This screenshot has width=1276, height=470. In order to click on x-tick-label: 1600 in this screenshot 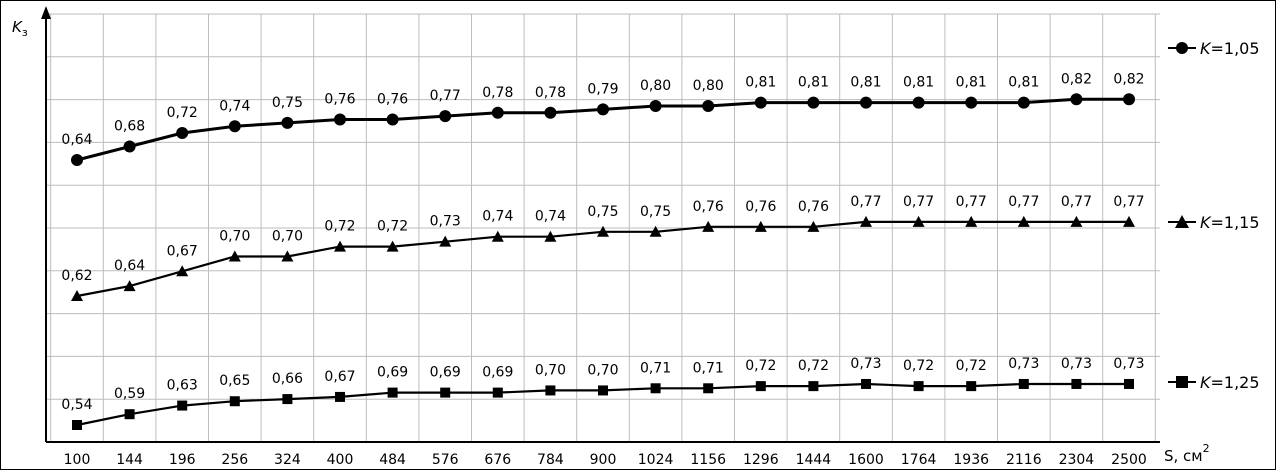, I will do `click(866, 460)`.